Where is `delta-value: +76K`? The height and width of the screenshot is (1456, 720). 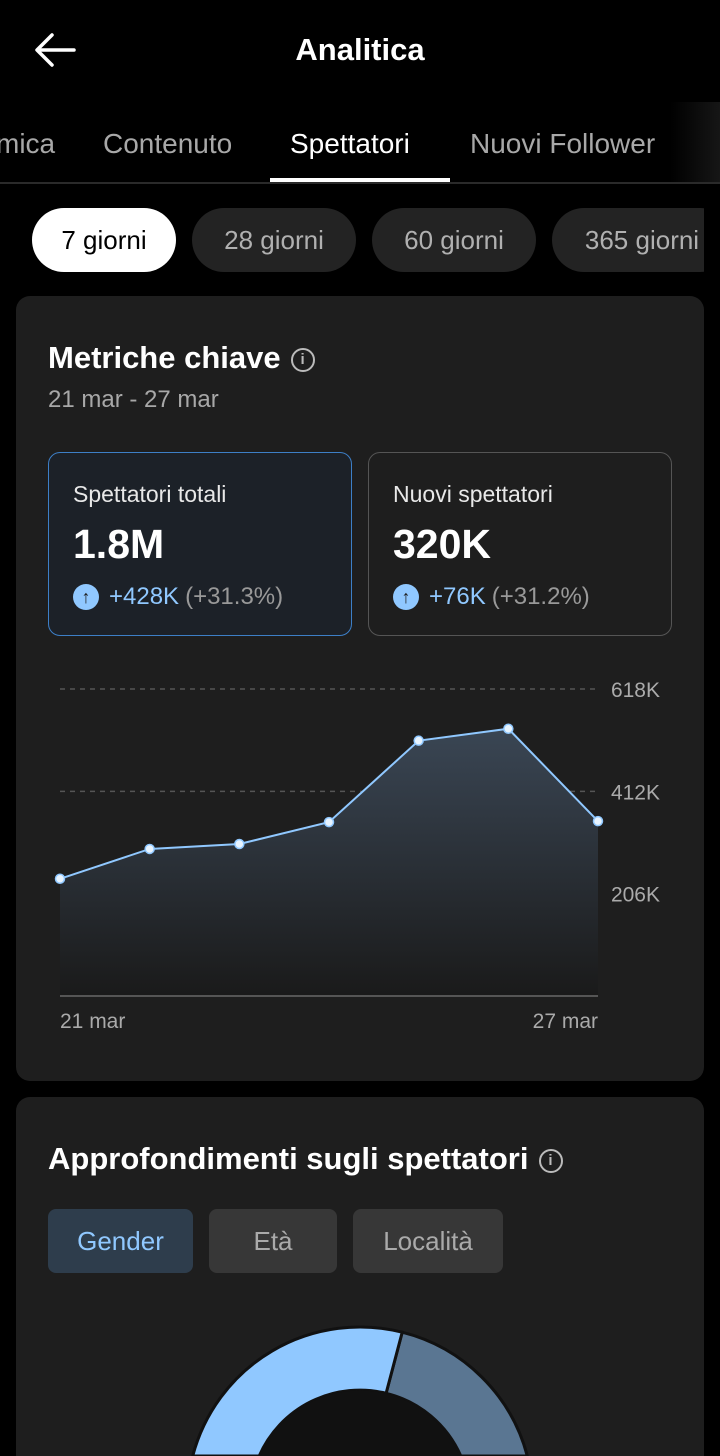
delta-value: +76K is located at coordinates (457, 596).